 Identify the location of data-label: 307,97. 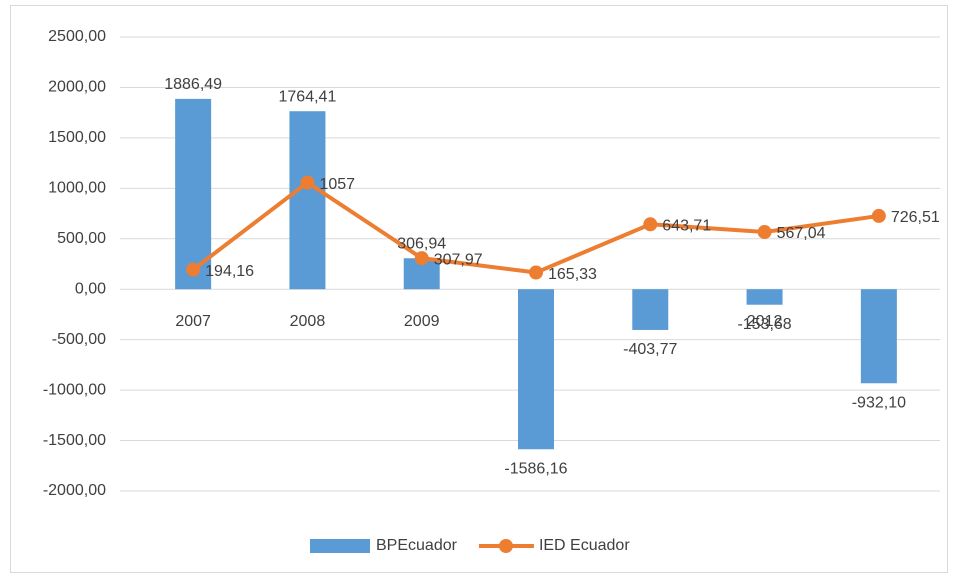
(458, 259).